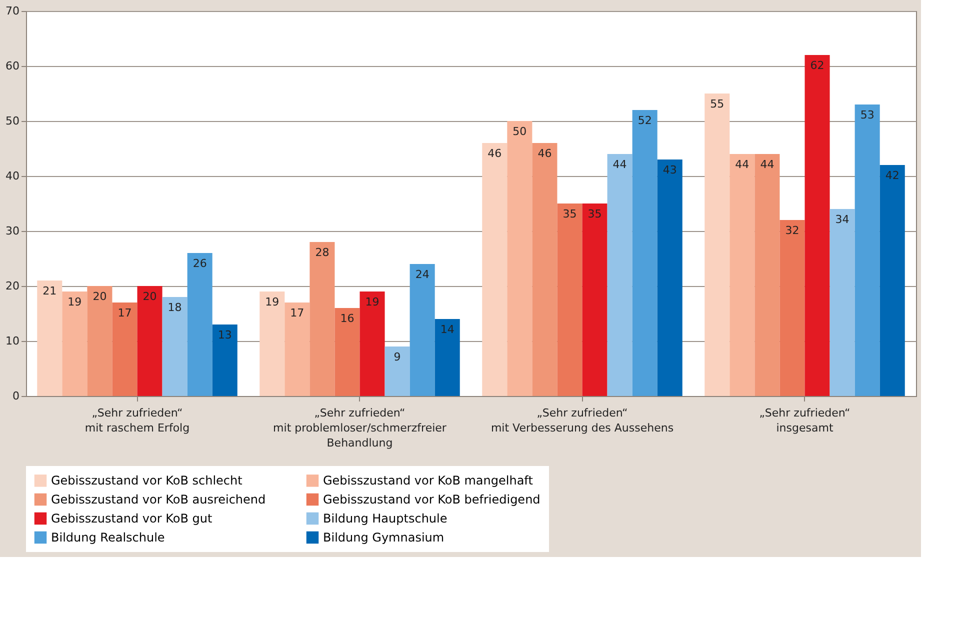 The width and height of the screenshot is (973, 617). What do you see at coordinates (175, 307) in the screenshot?
I see `data-label: 18` at bounding box center [175, 307].